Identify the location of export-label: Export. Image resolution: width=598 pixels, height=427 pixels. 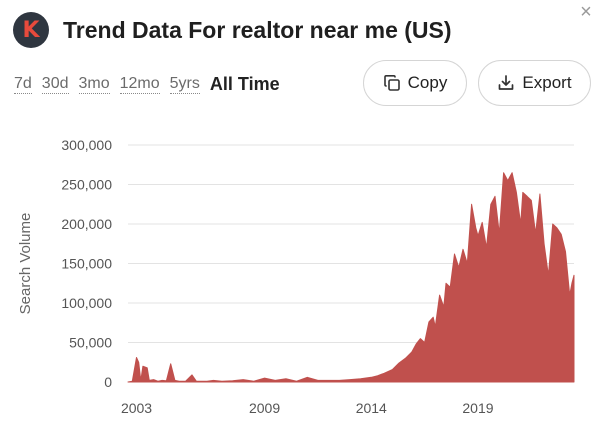
(547, 82).